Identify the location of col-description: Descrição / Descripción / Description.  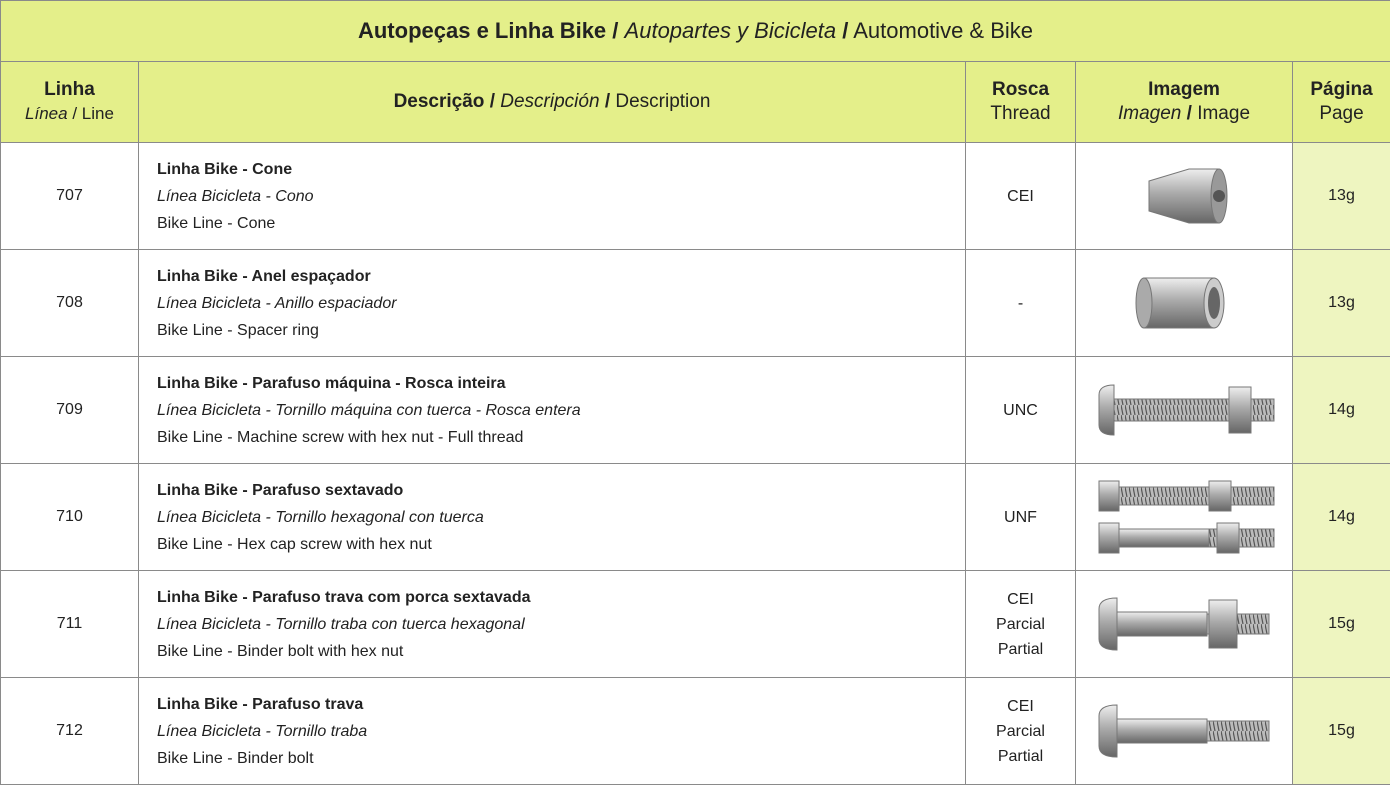
(552, 102).